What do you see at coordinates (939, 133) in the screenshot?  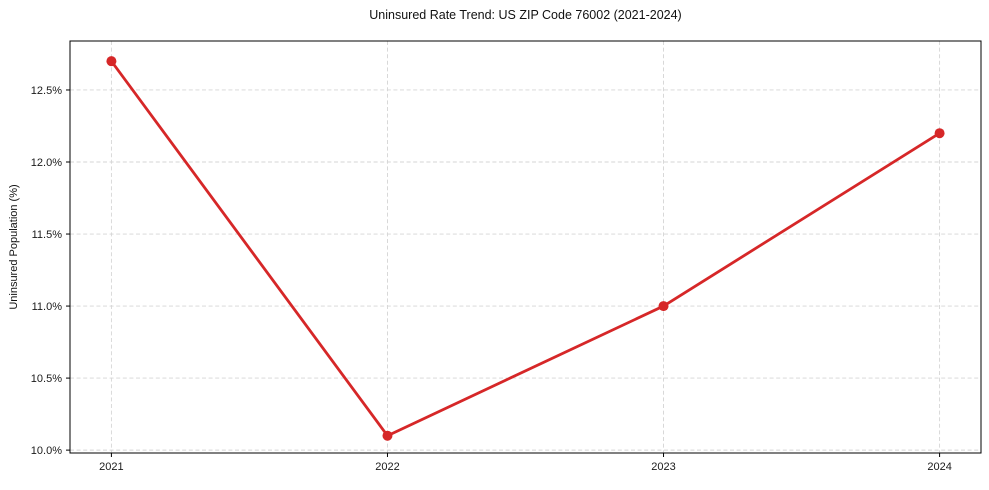 I see `data-point-2024` at bounding box center [939, 133].